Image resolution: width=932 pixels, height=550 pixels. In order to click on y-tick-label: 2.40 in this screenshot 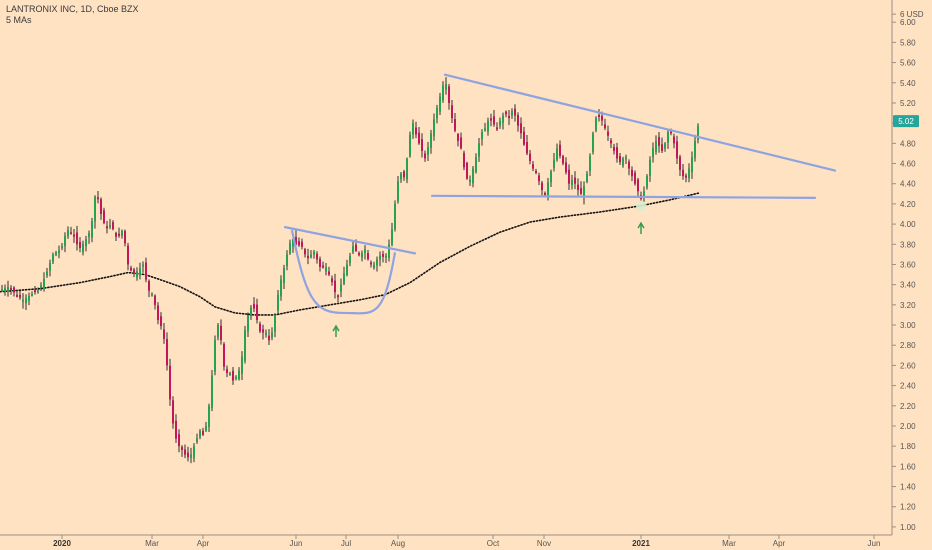, I will do `click(908, 386)`.